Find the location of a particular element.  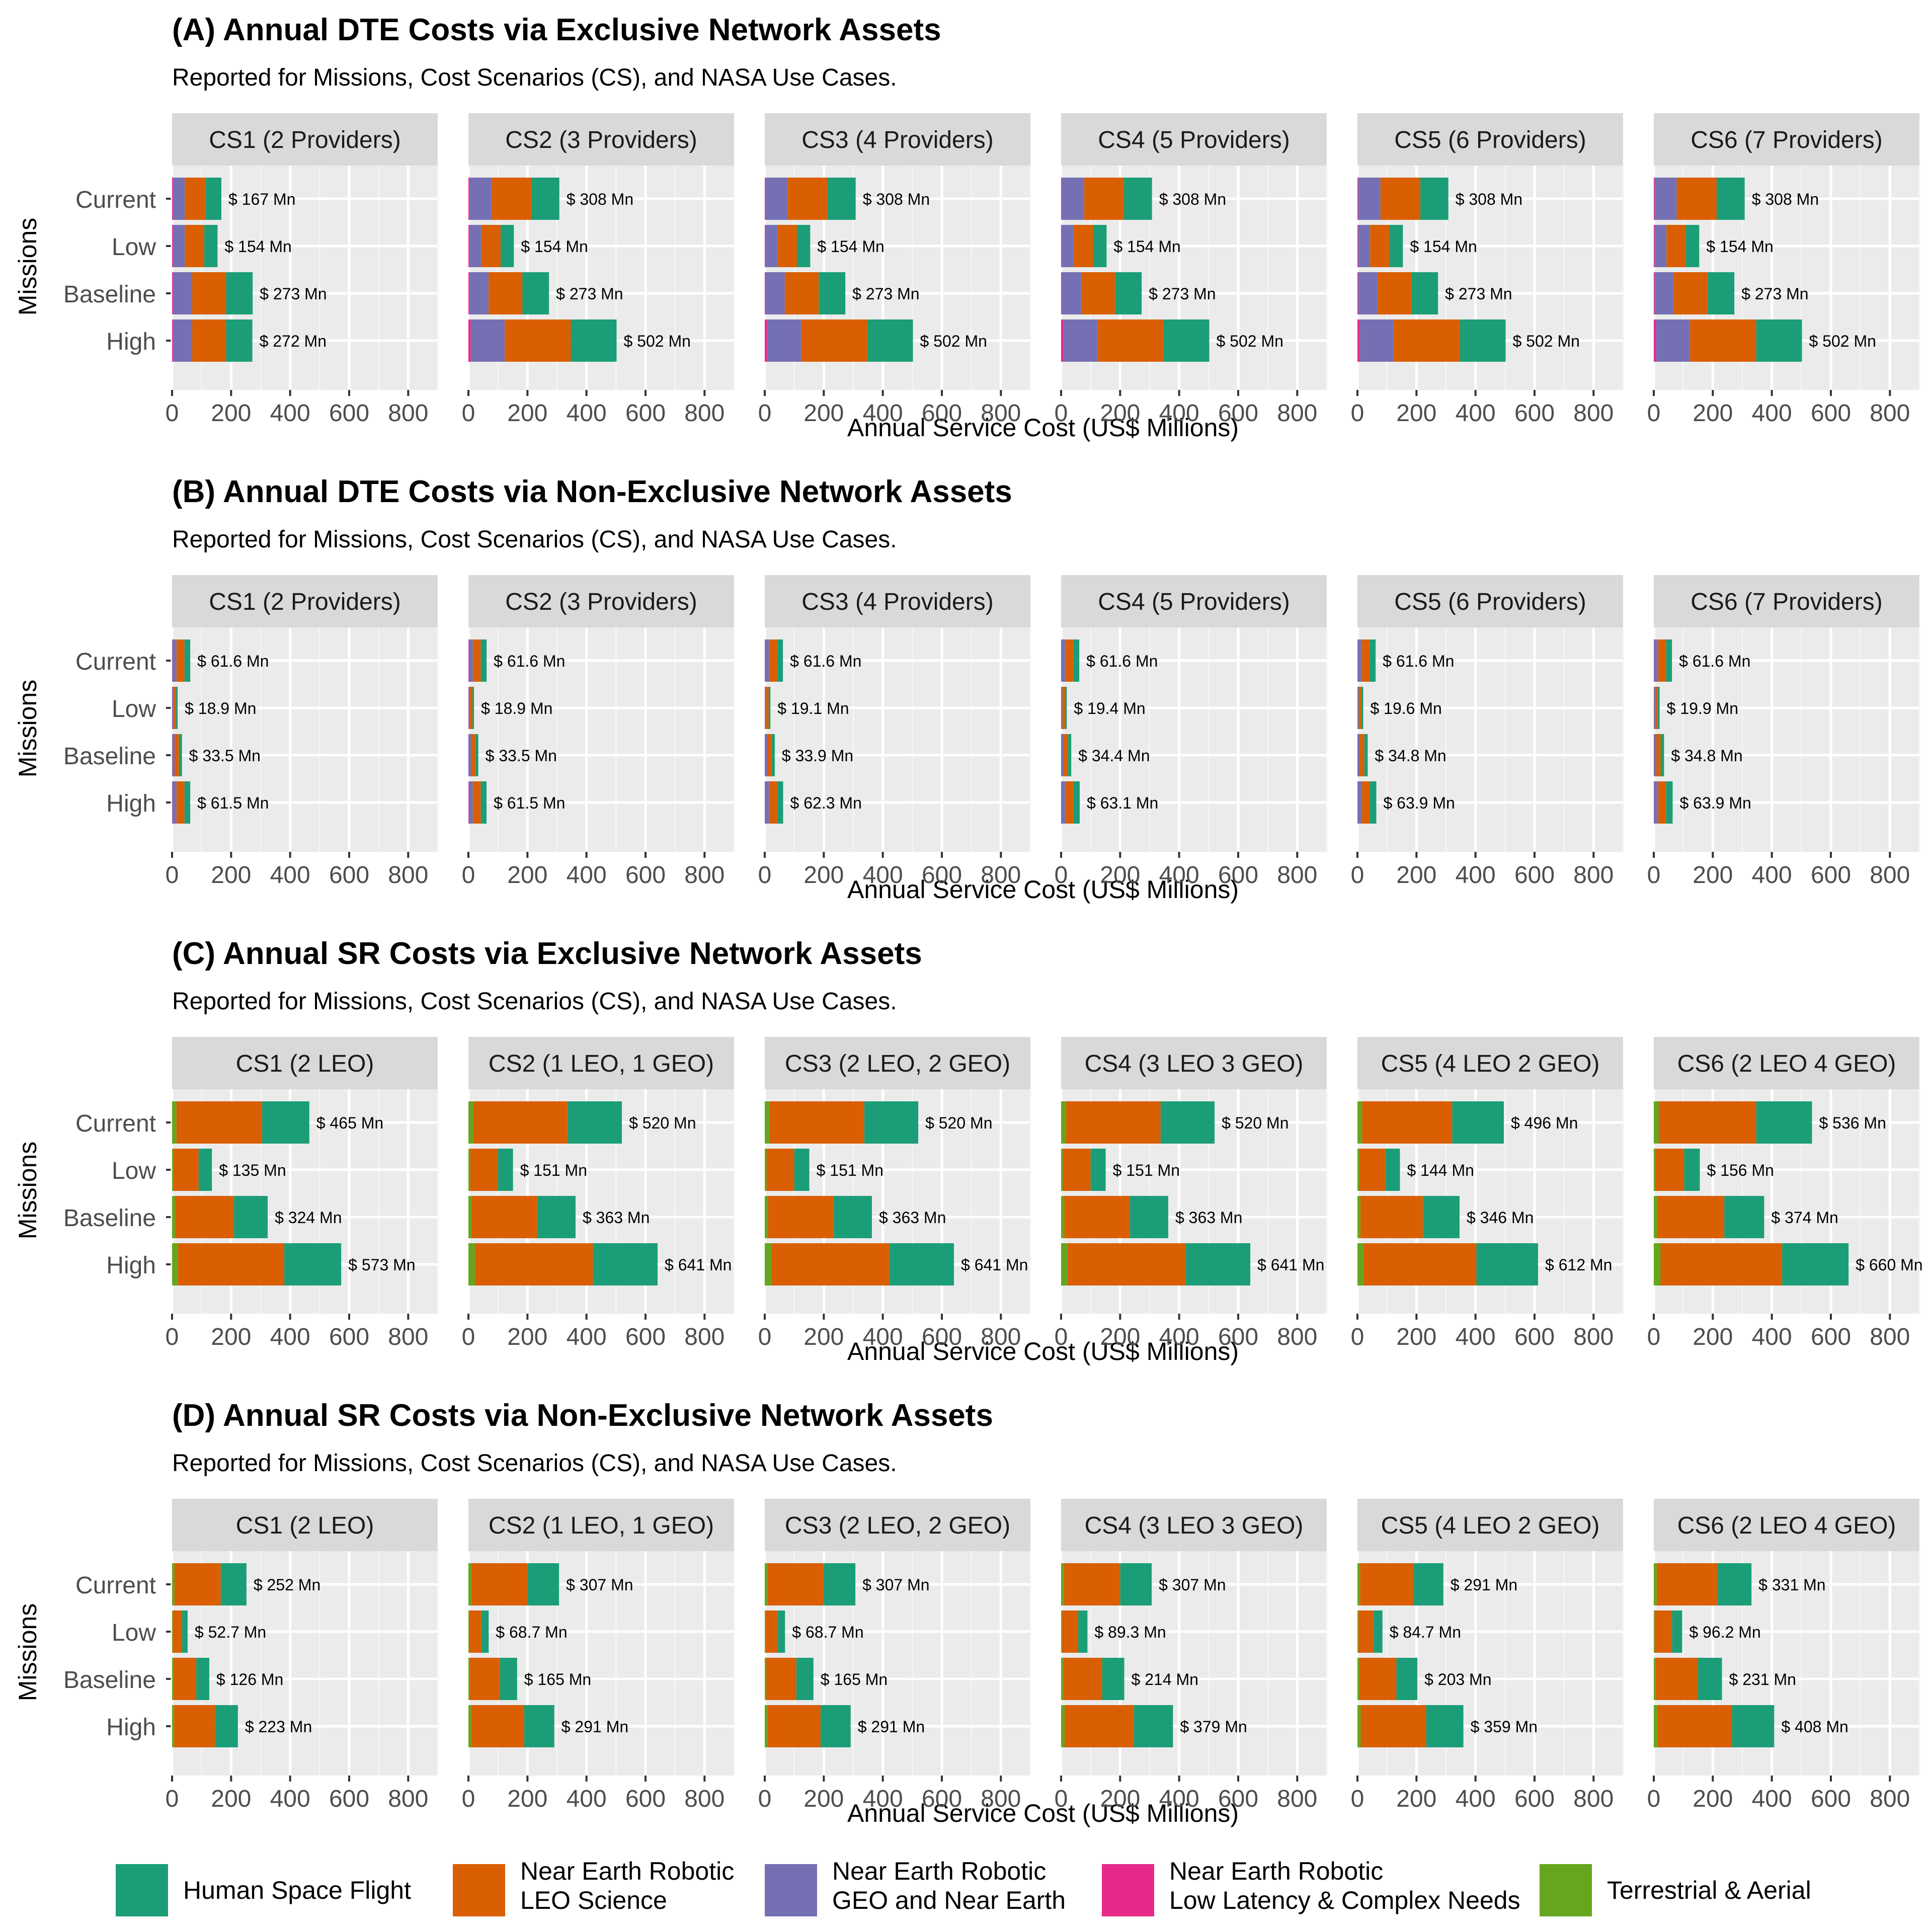

facet-strip-label: CS1 (2 Providers) is located at coordinates (305, 602).